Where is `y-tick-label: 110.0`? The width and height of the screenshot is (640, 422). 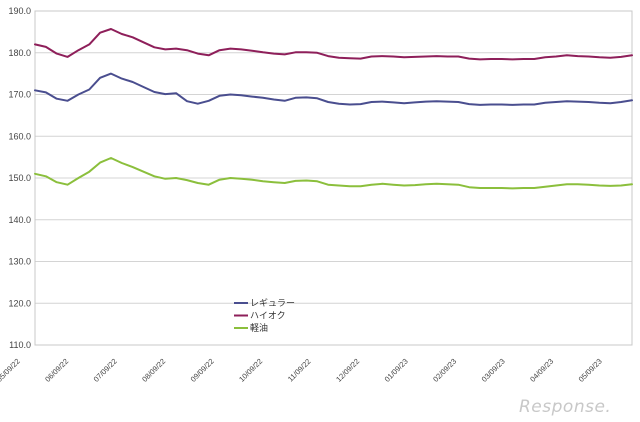 y-tick-label: 110.0 is located at coordinates (20, 345).